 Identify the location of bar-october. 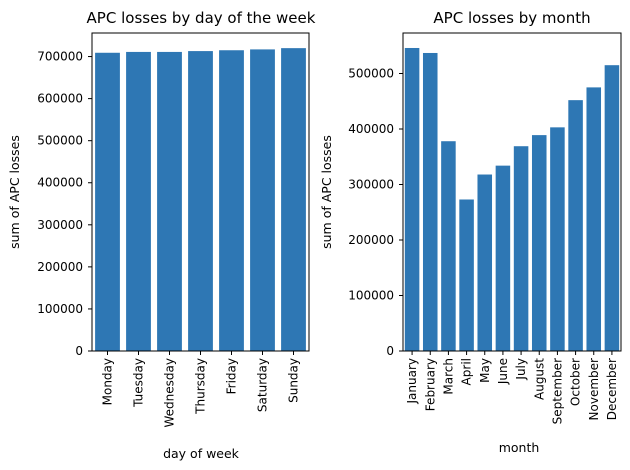
(575, 226).